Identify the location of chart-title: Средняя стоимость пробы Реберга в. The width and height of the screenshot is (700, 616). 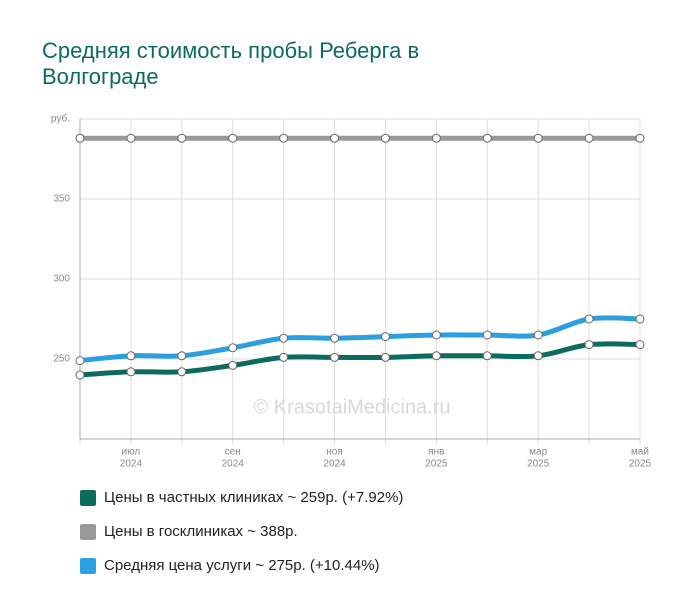
(230, 50).